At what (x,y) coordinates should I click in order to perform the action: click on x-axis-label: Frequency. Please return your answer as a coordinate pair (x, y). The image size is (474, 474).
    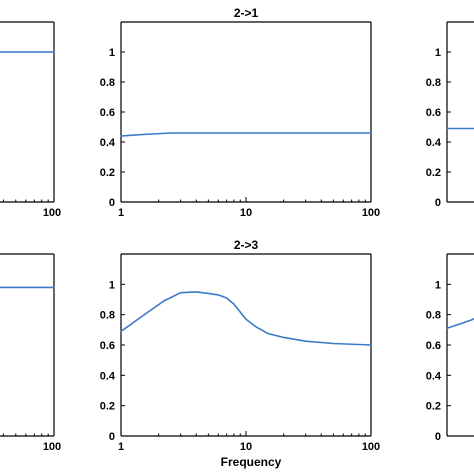
    Looking at the image, I should click on (251, 462).